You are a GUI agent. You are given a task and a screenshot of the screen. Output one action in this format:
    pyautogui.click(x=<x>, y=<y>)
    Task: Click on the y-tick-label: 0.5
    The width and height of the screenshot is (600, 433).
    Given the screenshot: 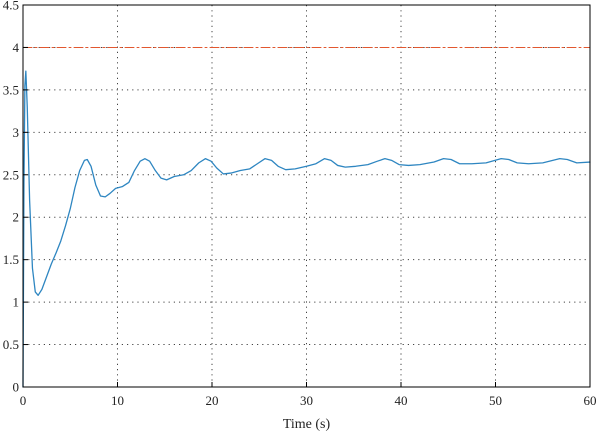 What is the action you would take?
    pyautogui.click(x=11, y=344)
    